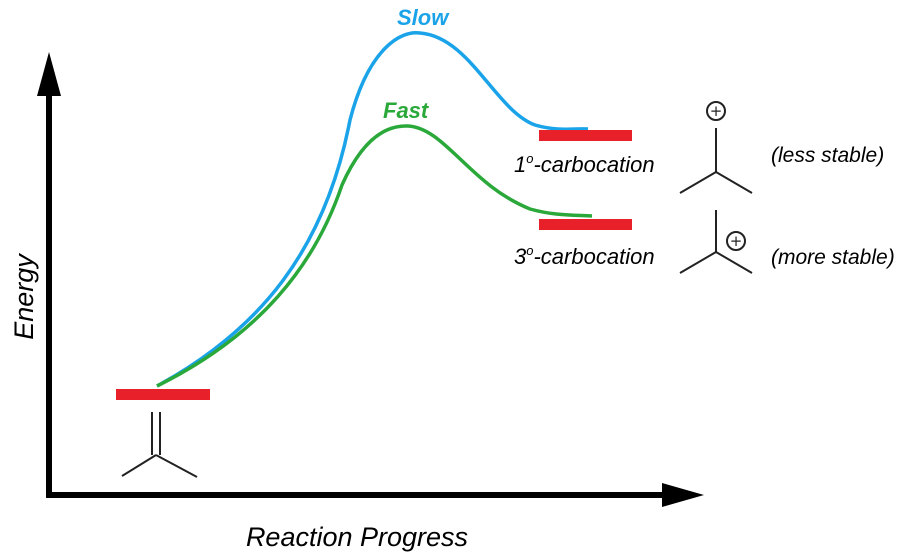 The height and width of the screenshot is (559, 914). I want to click on tertiary-carbocation-energy-level, so click(585, 224).